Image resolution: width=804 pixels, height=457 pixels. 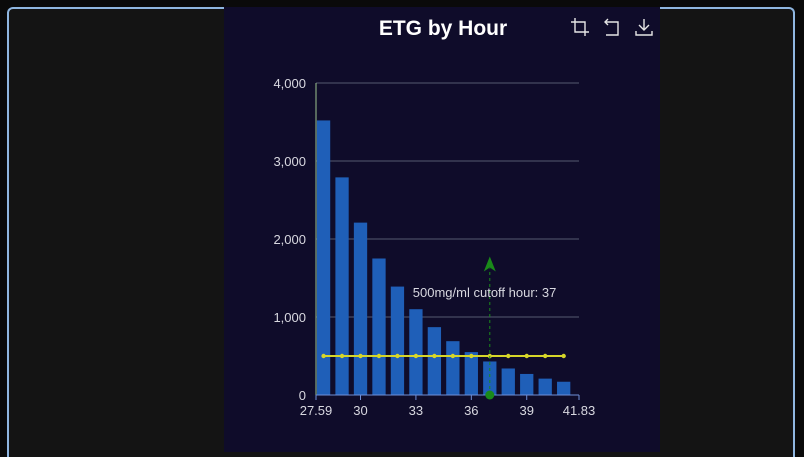 What do you see at coordinates (579, 410) in the screenshot?
I see `x-tick-label: 41.83` at bounding box center [579, 410].